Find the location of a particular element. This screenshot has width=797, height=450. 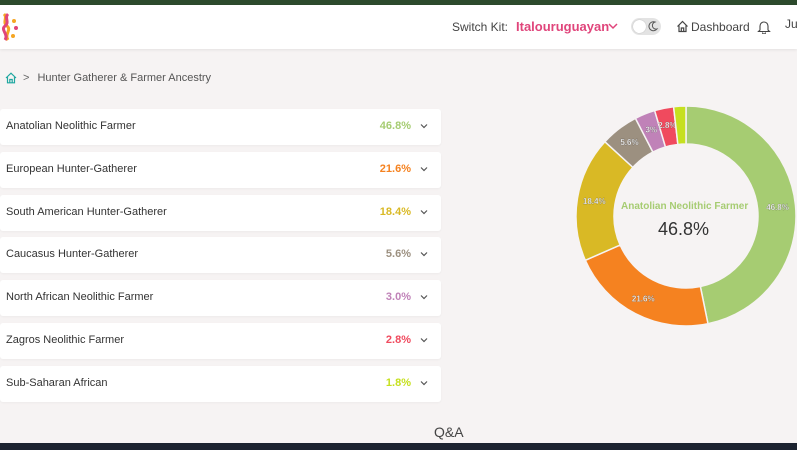

ancestry-name: Anatolian Neolithic Farmer is located at coordinates (71, 126).